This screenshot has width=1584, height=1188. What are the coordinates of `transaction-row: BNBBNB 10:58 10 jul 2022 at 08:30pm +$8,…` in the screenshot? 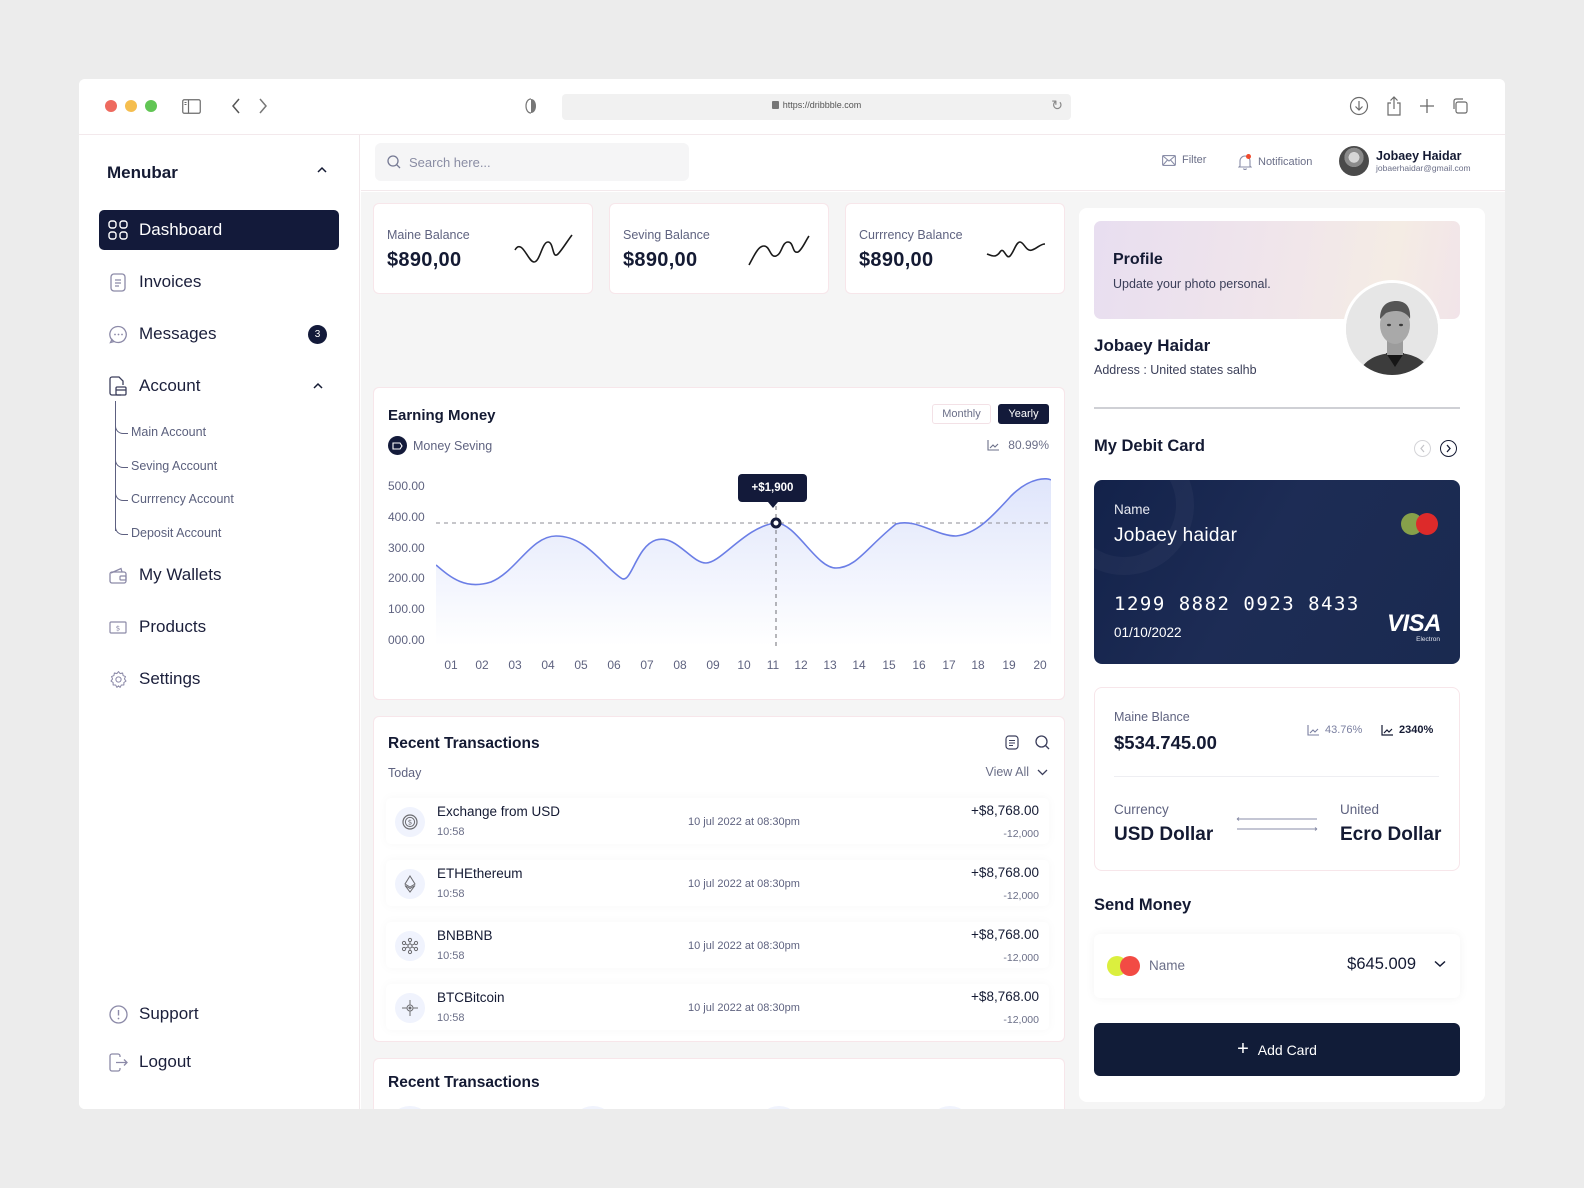 It's located at (717, 945).